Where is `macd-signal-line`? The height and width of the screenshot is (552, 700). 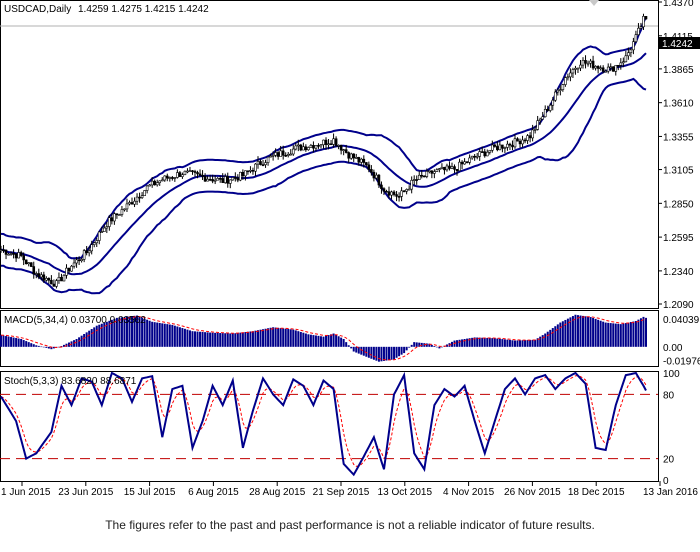 macd-signal-line is located at coordinates (323, 338).